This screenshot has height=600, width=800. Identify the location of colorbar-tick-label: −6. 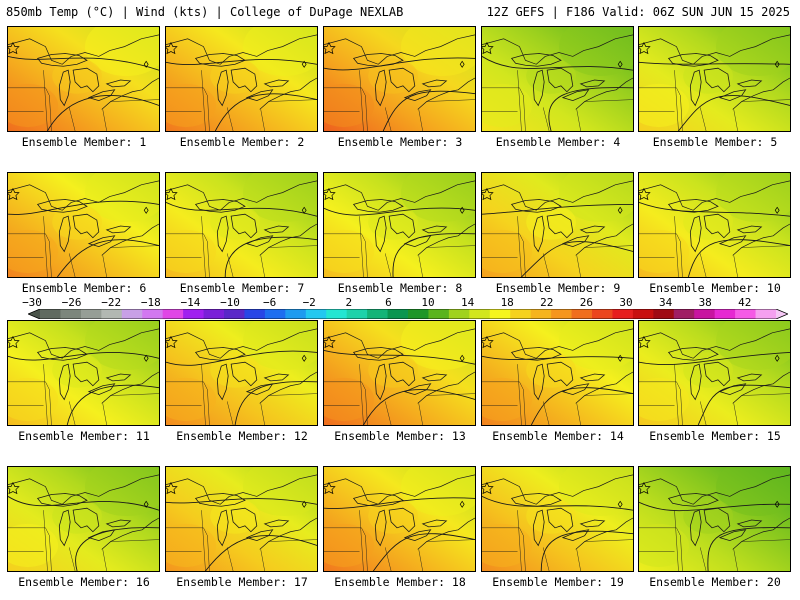
(269, 302).